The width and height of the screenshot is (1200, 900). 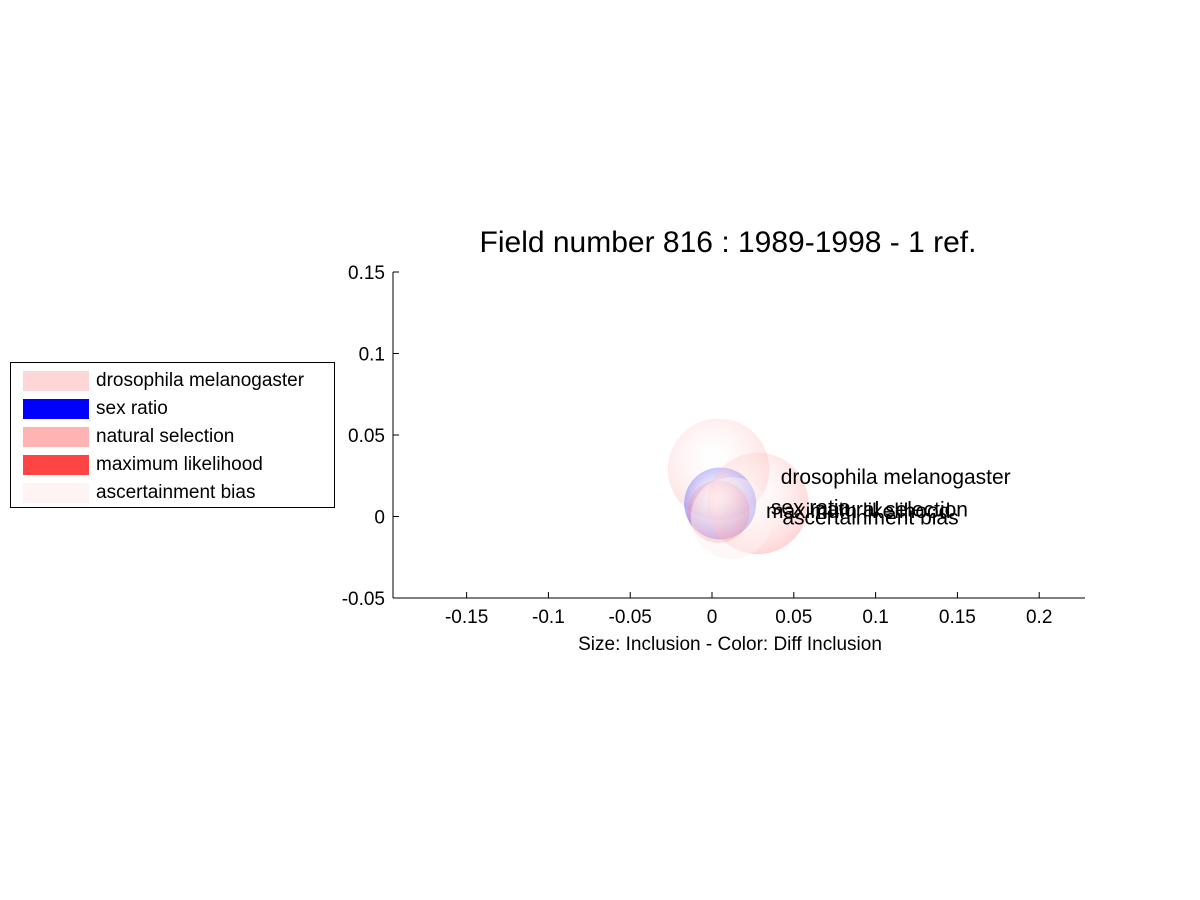 I want to click on x-axis-label: Size: Inclusion - Color: Diff Inclusion, so click(x=730, y=644).